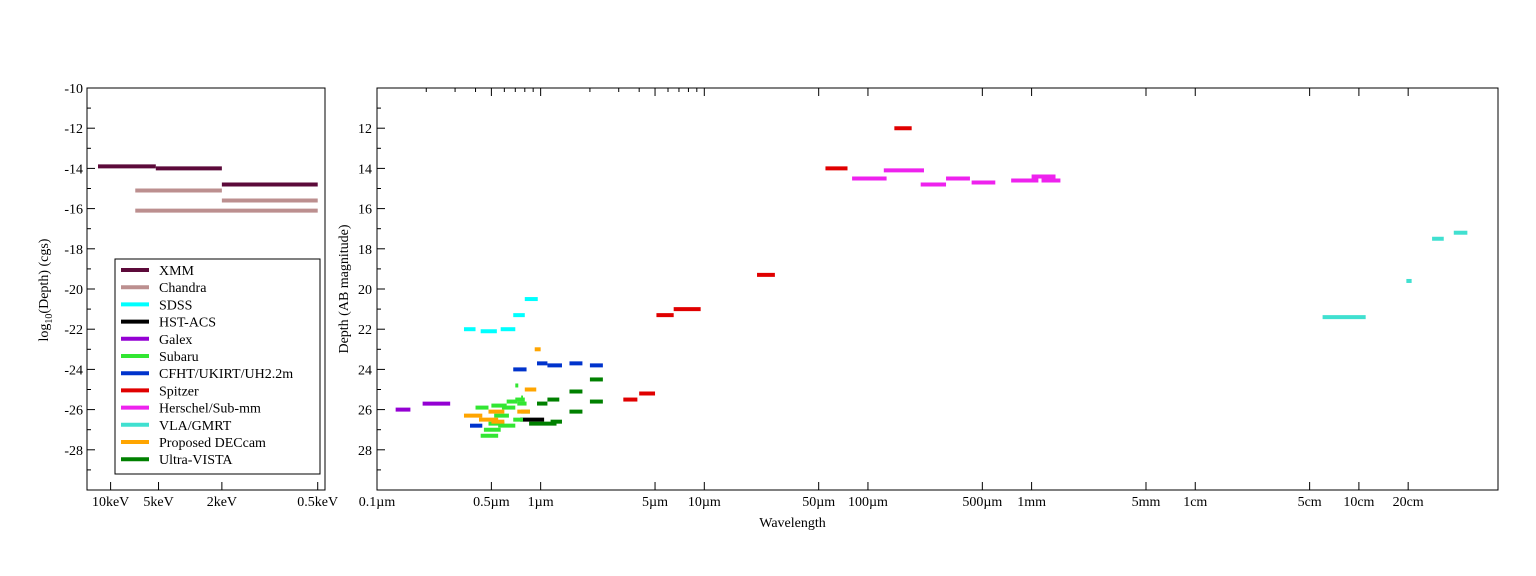  What do you see at coordinates (792, 523) in the screenshot?
I see `x-axis-label: Wavelength` at bounding box center [792, 523].